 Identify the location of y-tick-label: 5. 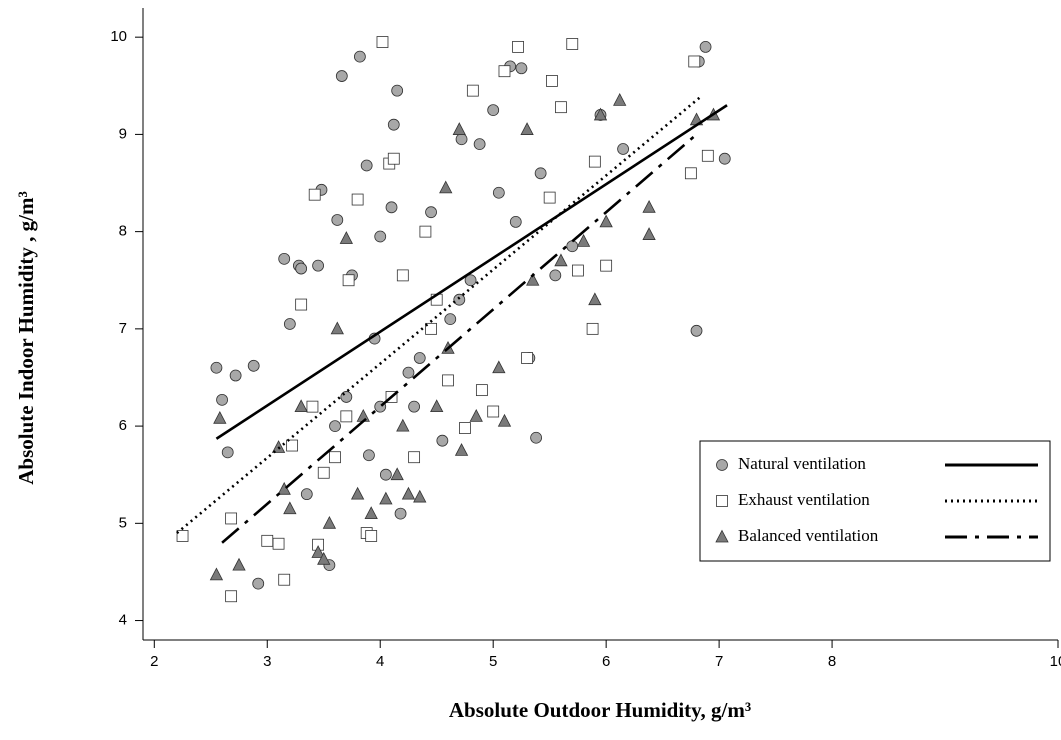
(123, 522).